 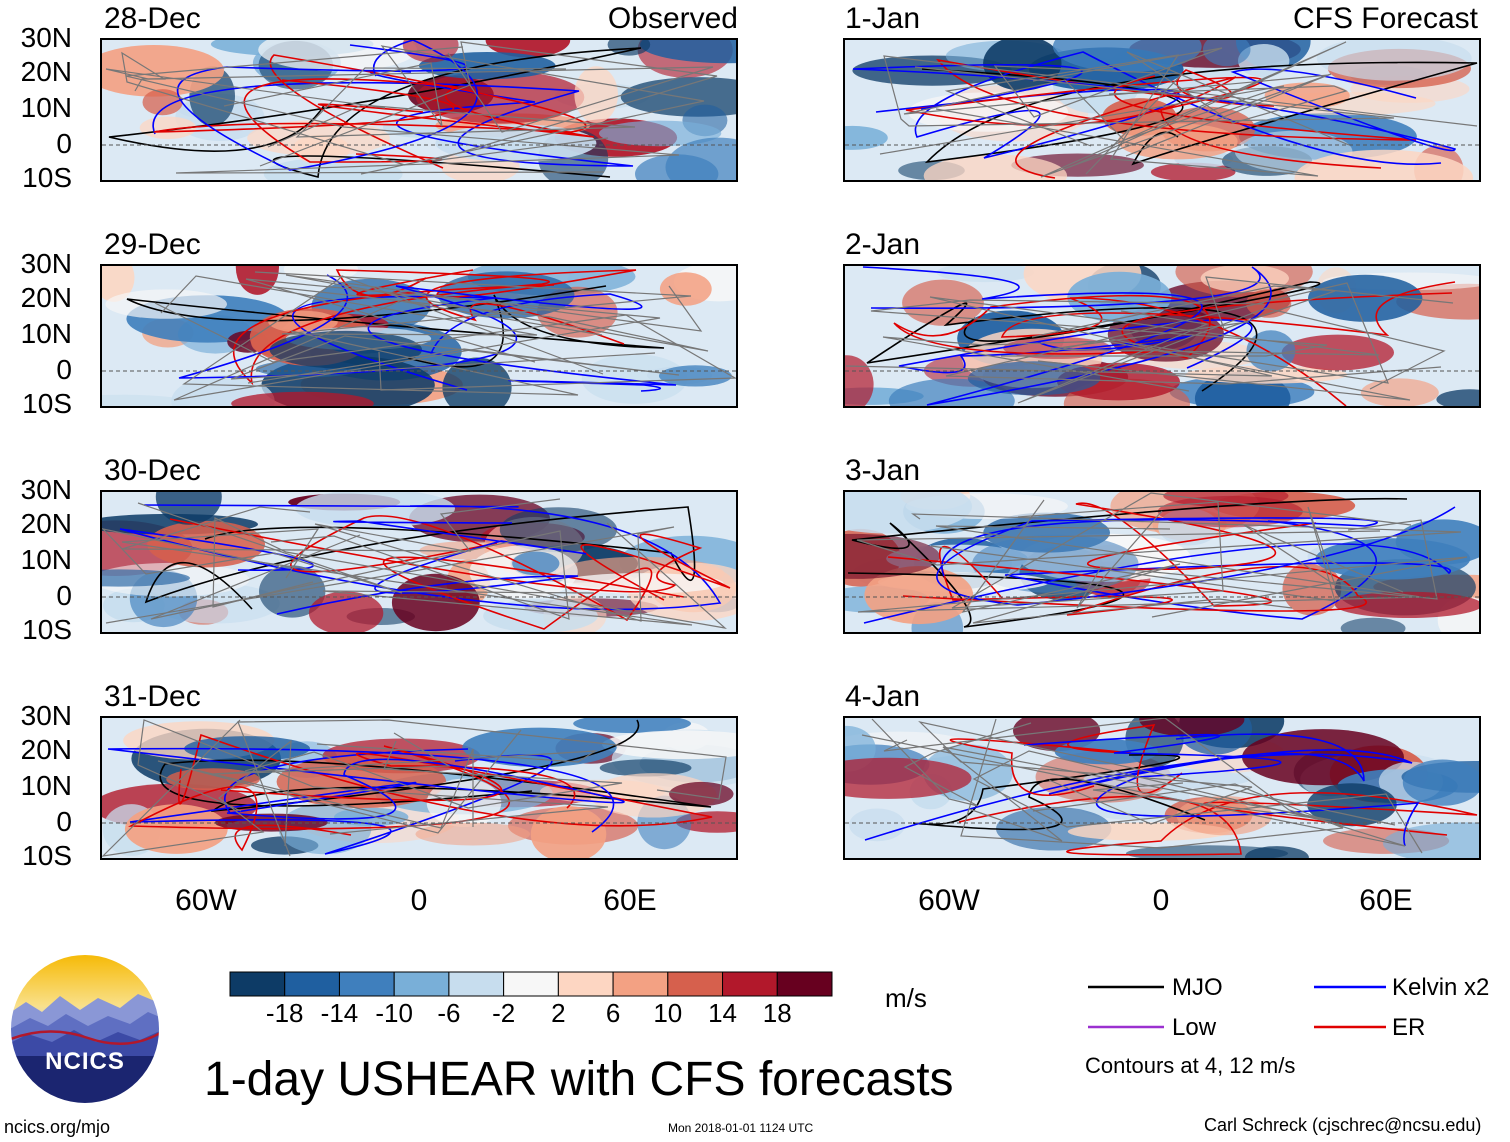 What do you see at coordinates (741, 1128) in the screenshot?
I see `footer-timestamp: Mon 2018-01-01 1124 UTC` at bounding box center [741, 1128].